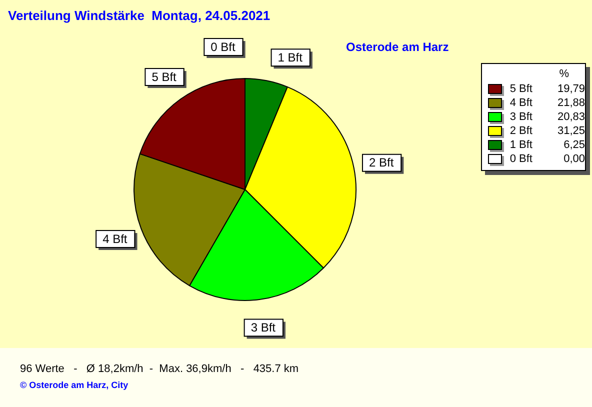 The height and width of the screenshot is (407, 592). What do you see at coordinates (574, 159) in the screenshot?
I see `text: 0,00` at bounding box center [574, 159].